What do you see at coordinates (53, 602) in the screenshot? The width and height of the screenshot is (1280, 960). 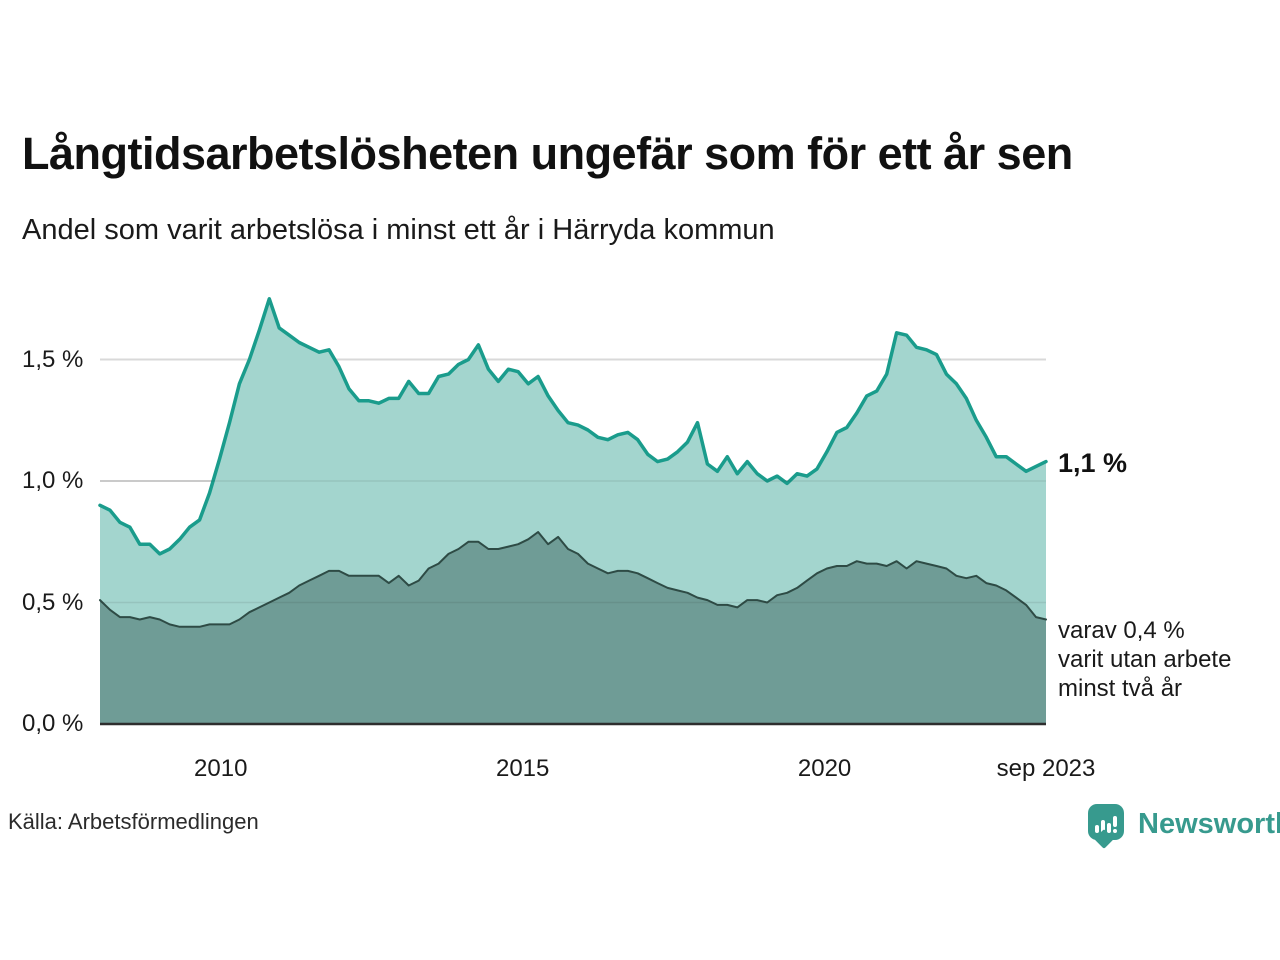 I see `y-tick-0.5: 0,5 %` at bounding box center [53, 602].